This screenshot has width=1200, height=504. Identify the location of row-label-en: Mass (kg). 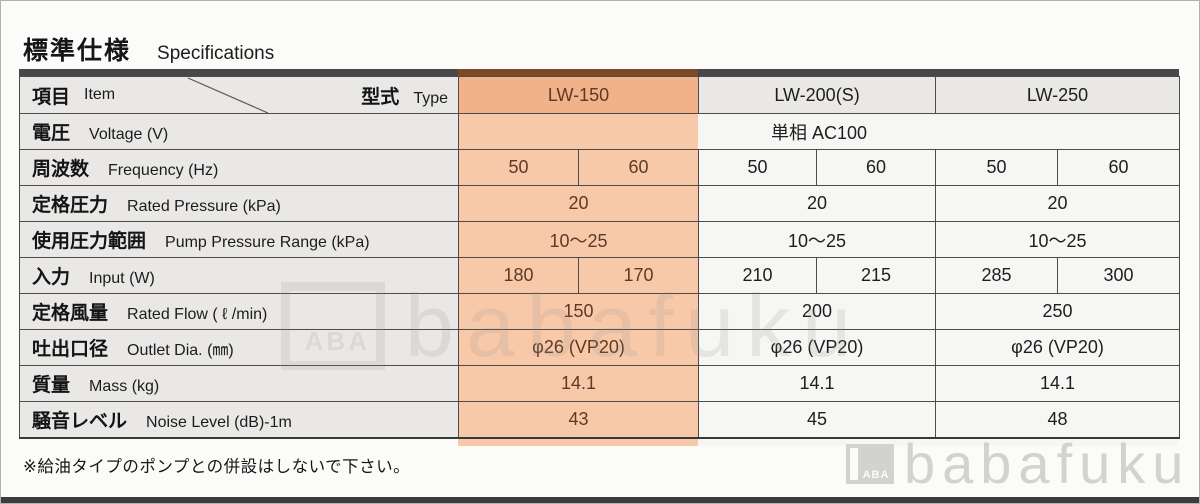
(124, 386).